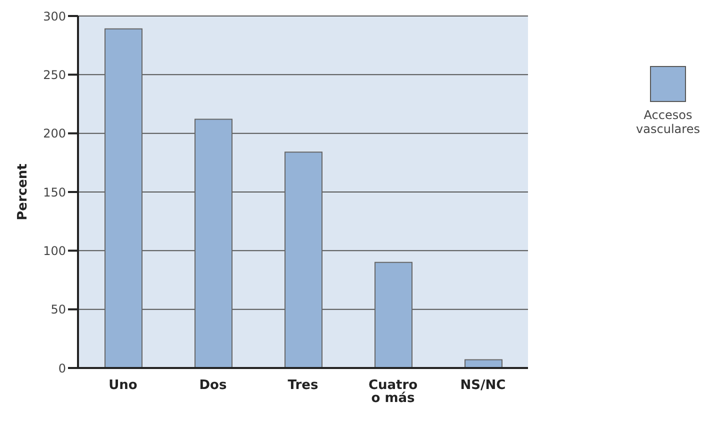  I want to click on x-tick-label: Cuatro o más, so click(393, 392).